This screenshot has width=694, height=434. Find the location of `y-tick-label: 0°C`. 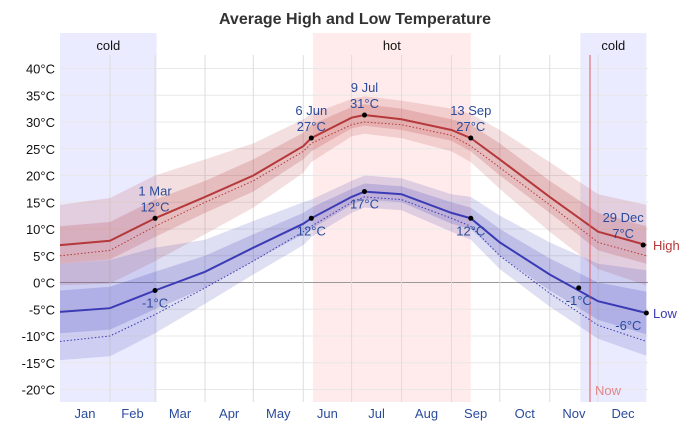

y-tick-label: 0°C is located at coordinates (44, 283).